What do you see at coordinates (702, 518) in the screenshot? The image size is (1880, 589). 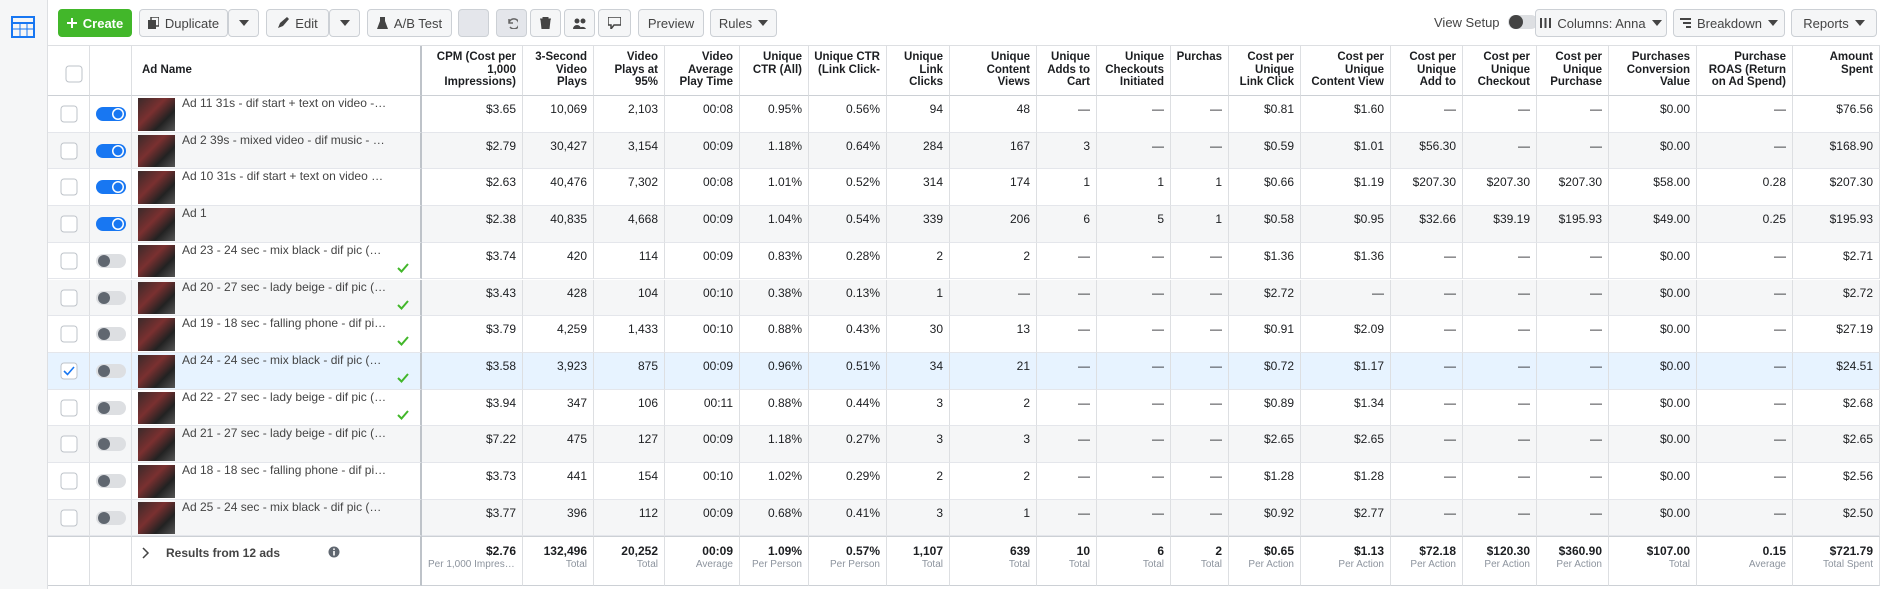 I see `metric-cell: 00:09` at bounding box center [702, 518].